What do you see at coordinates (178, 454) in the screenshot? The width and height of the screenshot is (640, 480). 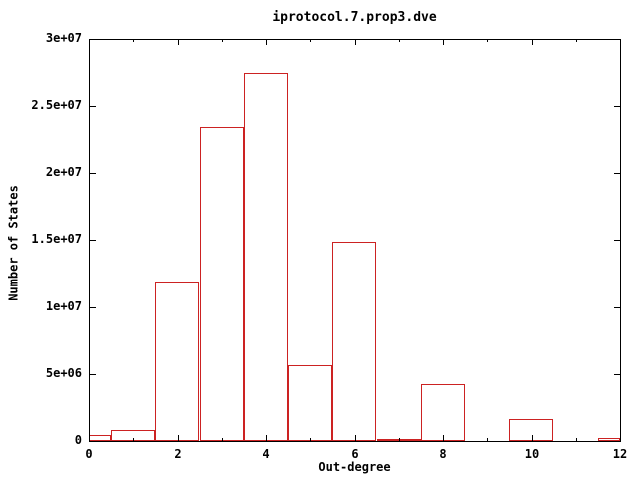 I see `x-tick-label: 2` at bounding box center [178, 454].